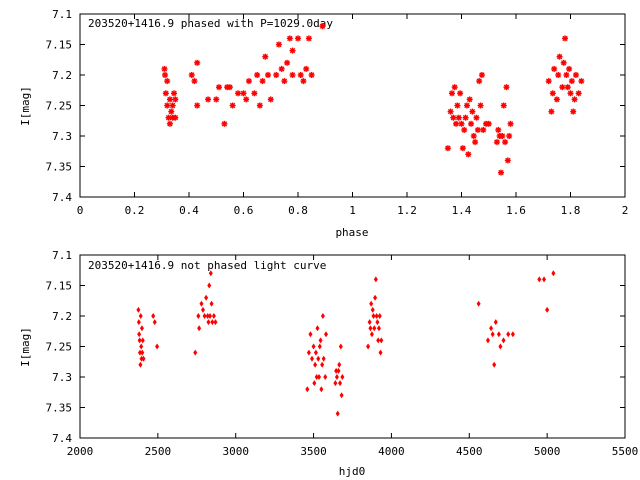 The height and width of the screenshot is (480, 640). I want to click on x-tick-label: 0.4, so click(189, 210).